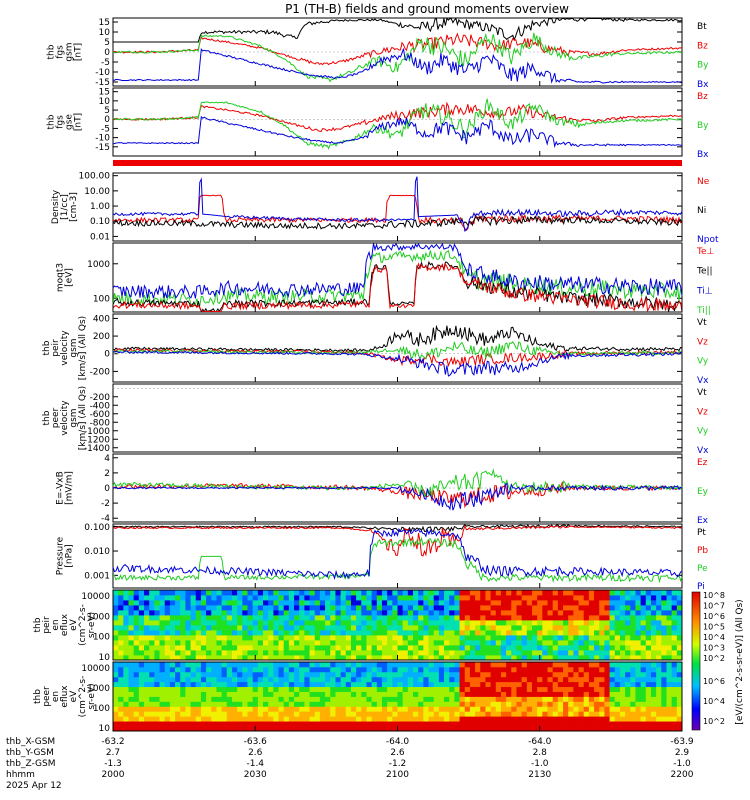  Describe the element at coordinates (61, 488) in the screenshot. I see `ylabel-line: E=-VxB` at that location.